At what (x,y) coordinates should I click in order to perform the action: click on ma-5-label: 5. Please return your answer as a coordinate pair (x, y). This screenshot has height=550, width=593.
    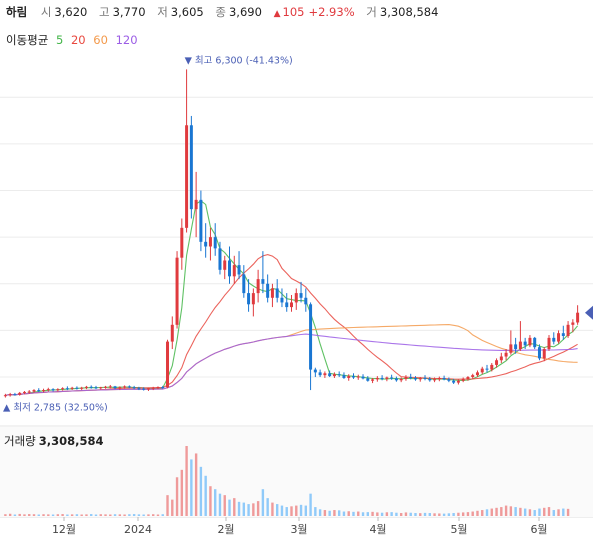
    Looking at the image, I should click on (59, 40).